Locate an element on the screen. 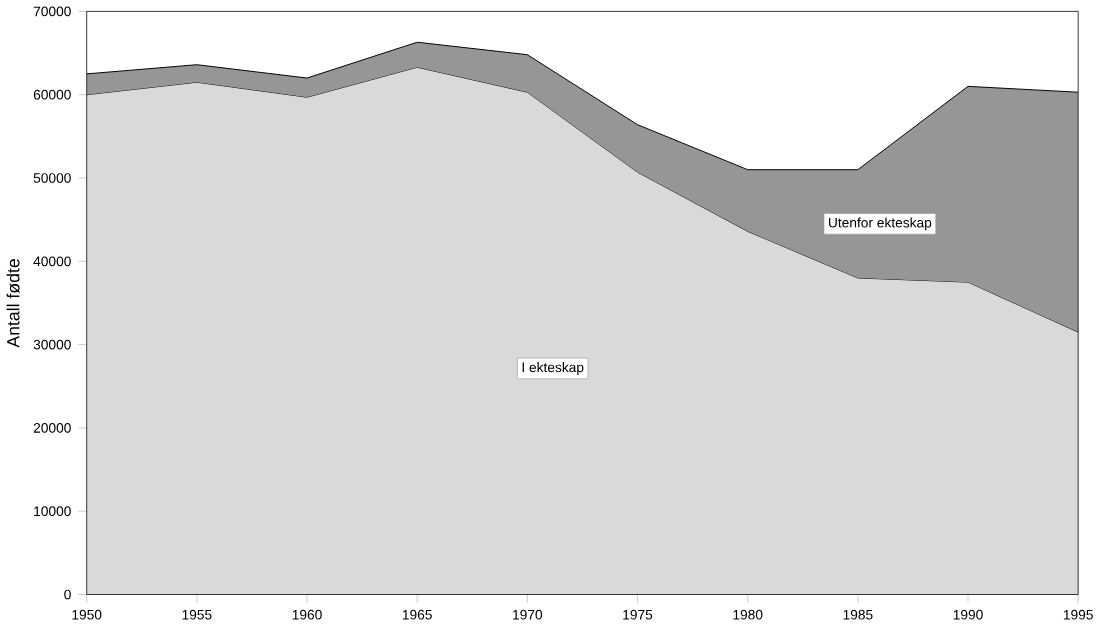 Image resolution: width=1100 pixels, height=626 pixels. y-axis-title: Antall fødte is located at coordinates (13, 303).